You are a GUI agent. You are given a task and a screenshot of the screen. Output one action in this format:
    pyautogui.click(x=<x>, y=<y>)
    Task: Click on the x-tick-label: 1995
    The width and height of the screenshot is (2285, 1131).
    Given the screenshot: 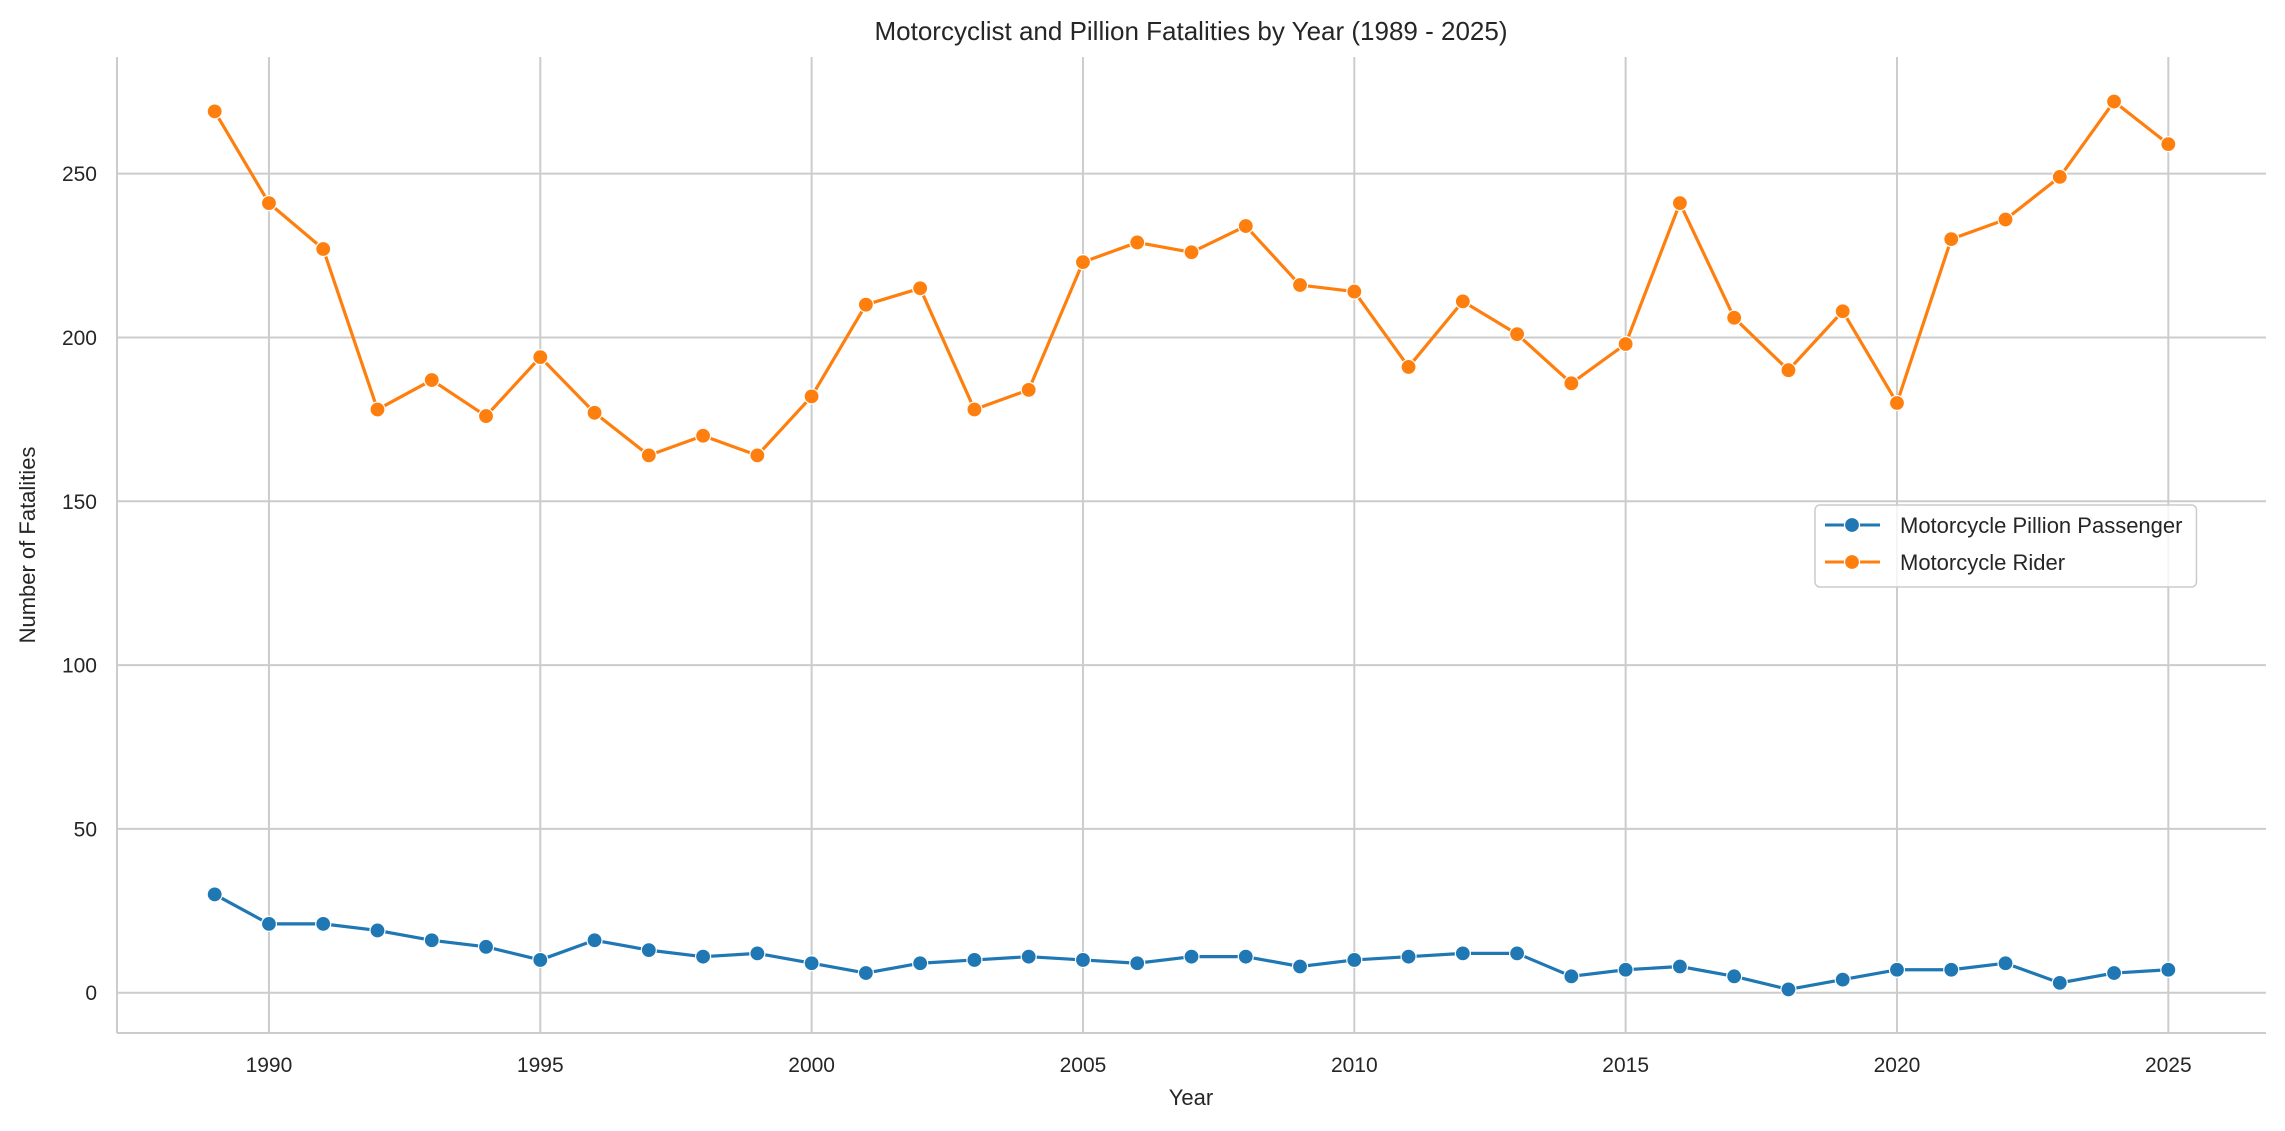 What is the action you would take?
    pyautogui.click(x=540, y=1065)
    